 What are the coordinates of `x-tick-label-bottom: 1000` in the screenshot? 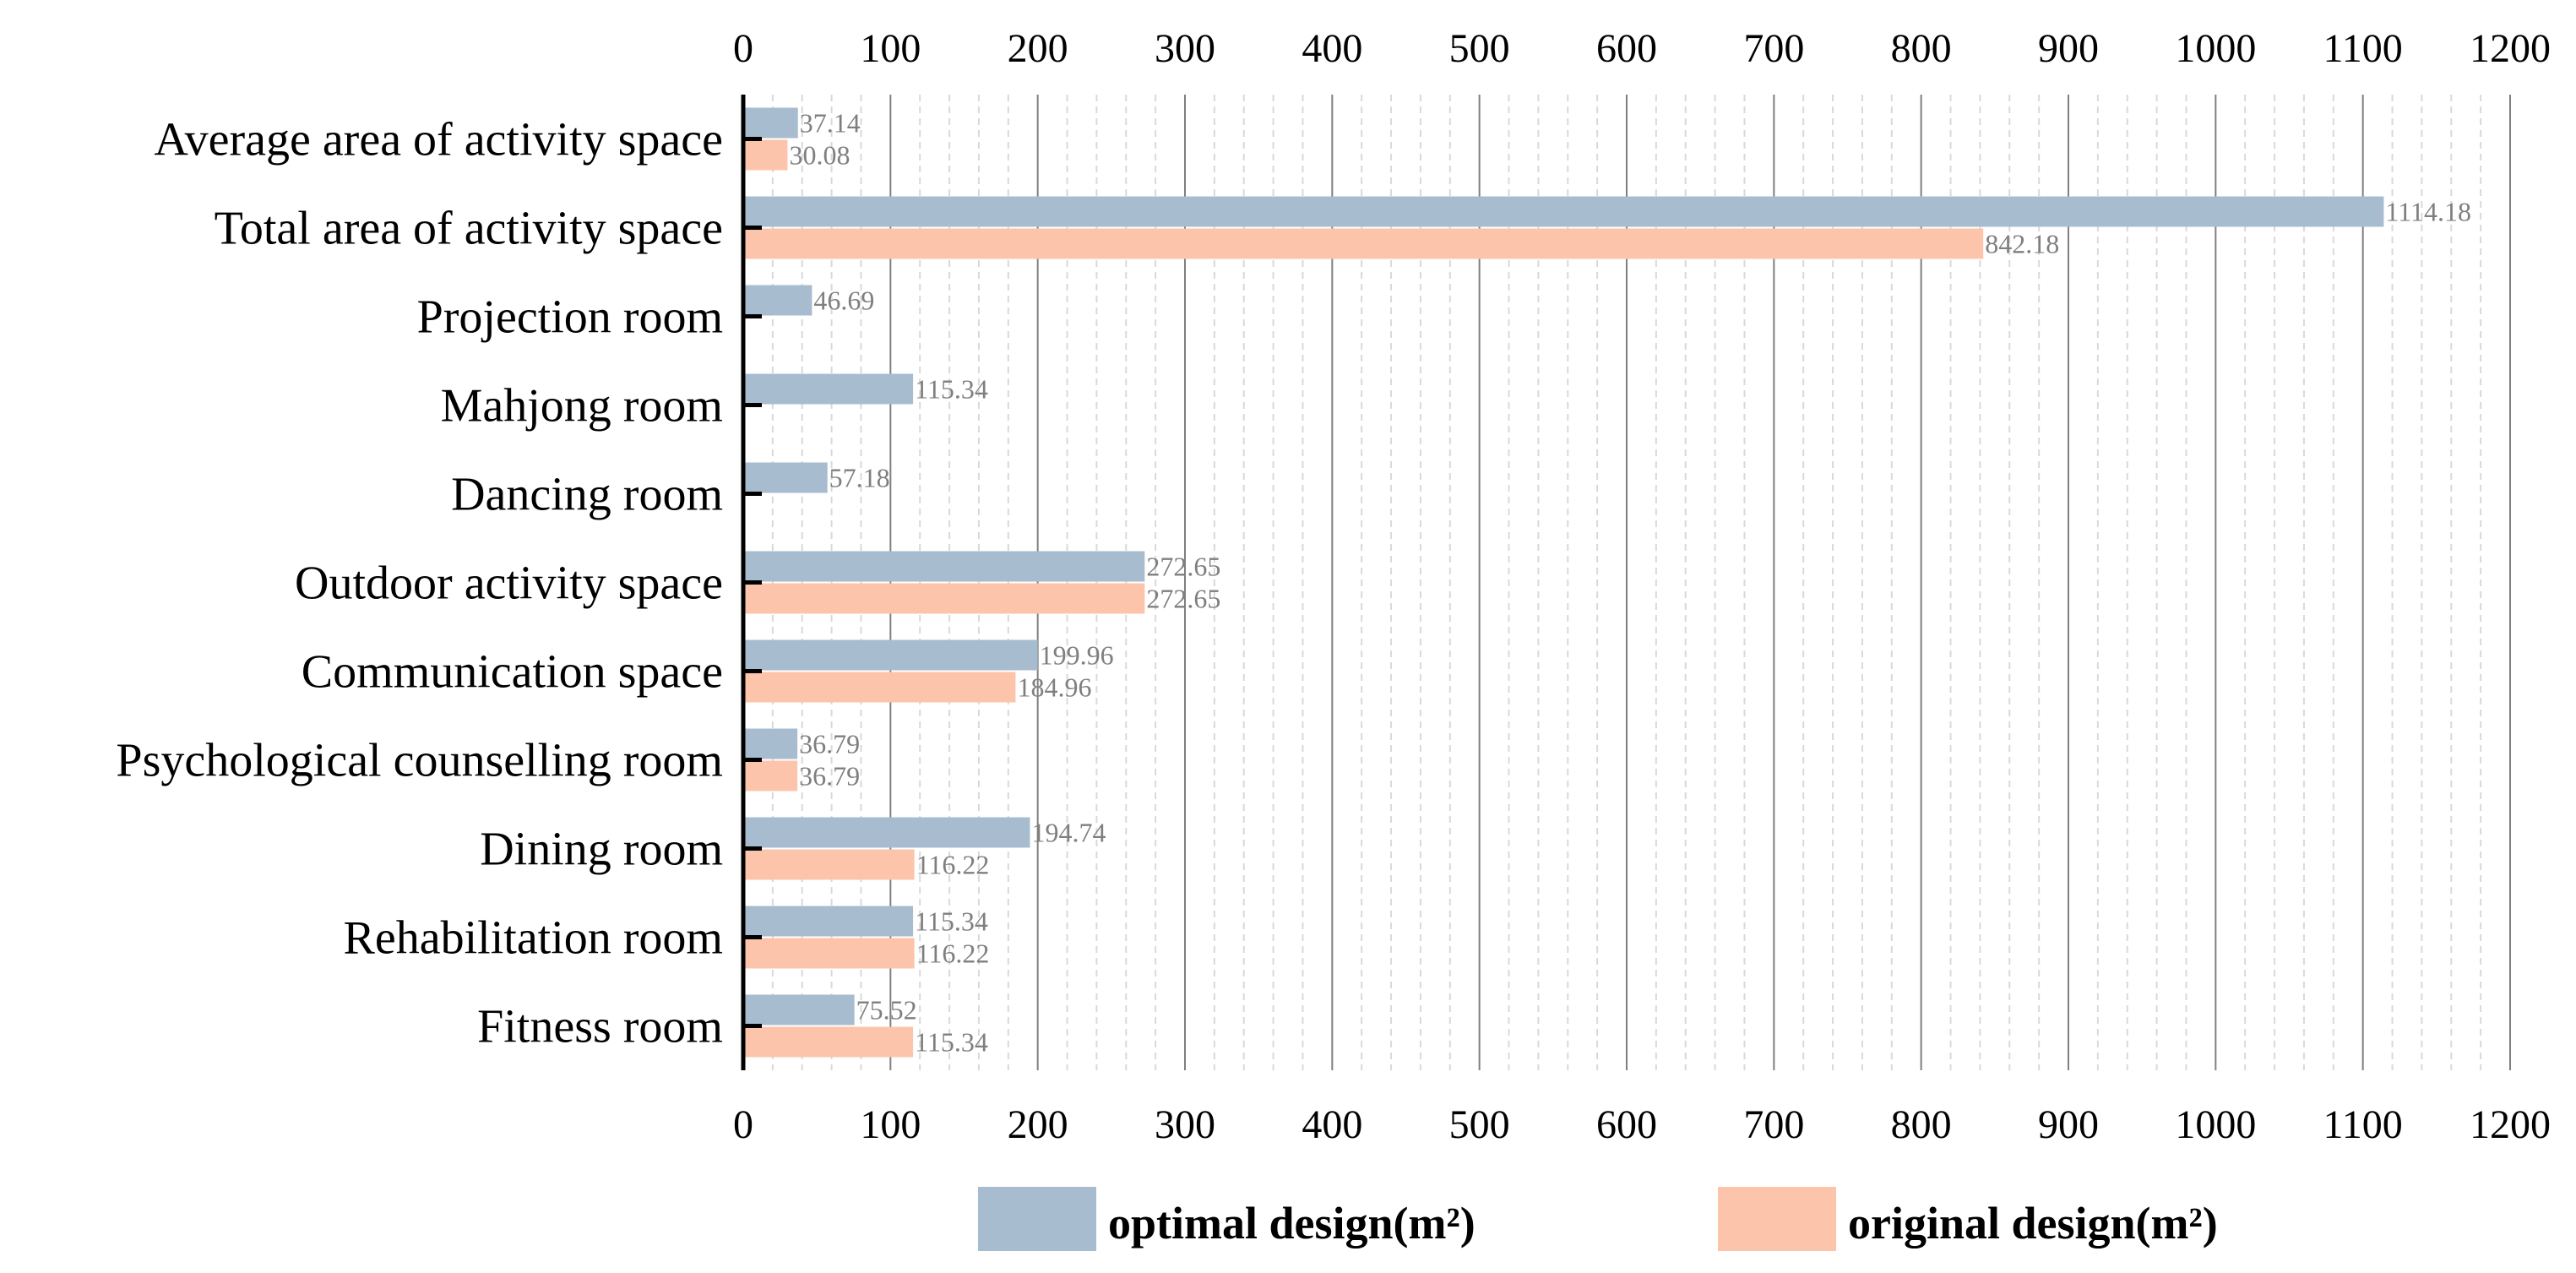 It's located at (2215, 1124).